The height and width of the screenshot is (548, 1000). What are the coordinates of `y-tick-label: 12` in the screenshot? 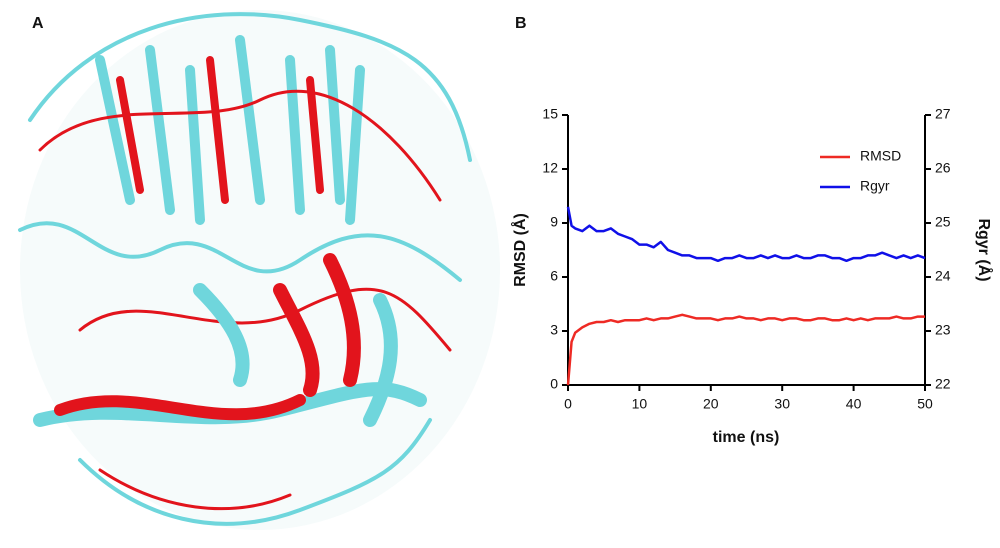 It's located at (550, 168).